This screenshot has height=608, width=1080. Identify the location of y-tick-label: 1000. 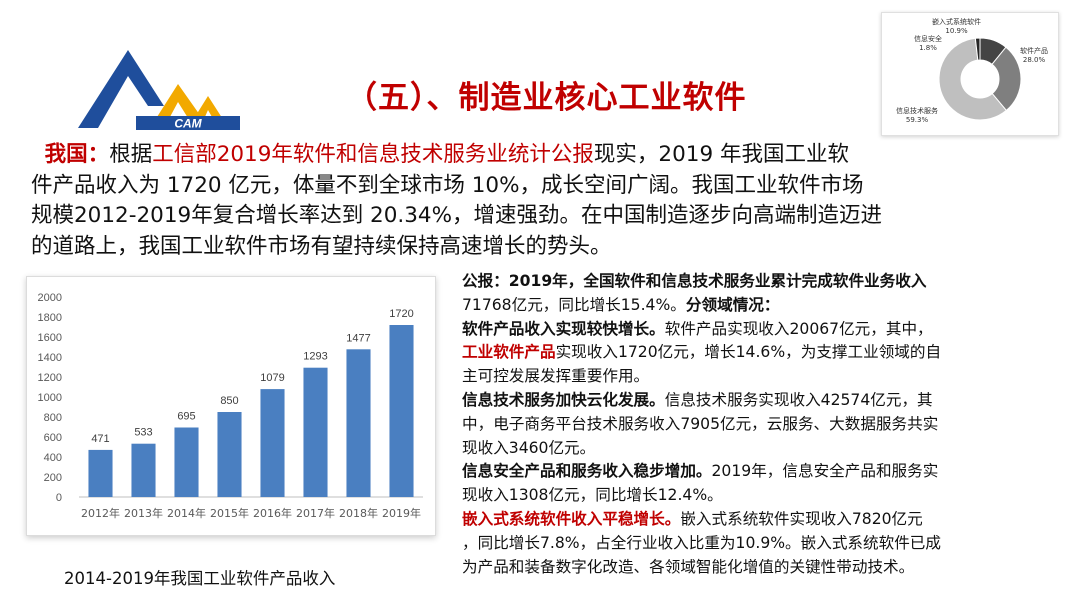
(50, 398).